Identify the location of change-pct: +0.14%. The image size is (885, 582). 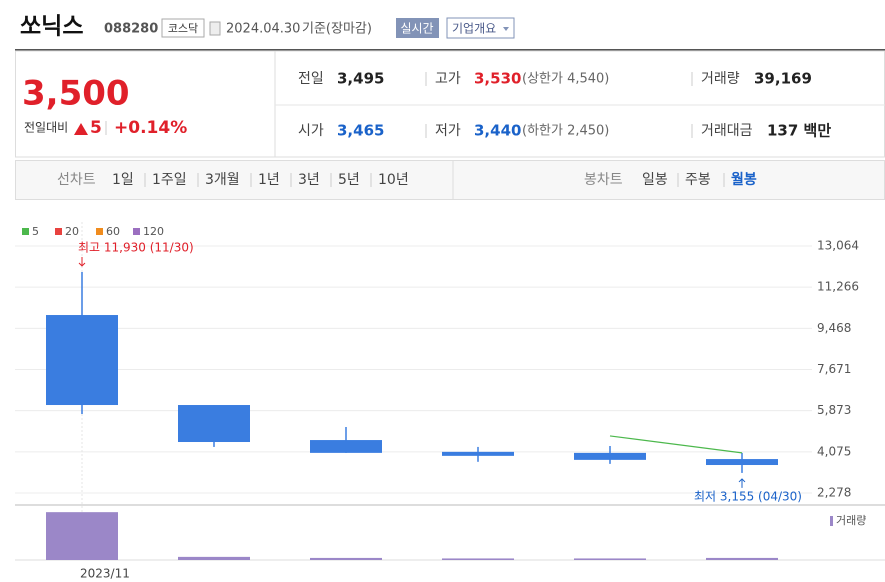
(150, 128).